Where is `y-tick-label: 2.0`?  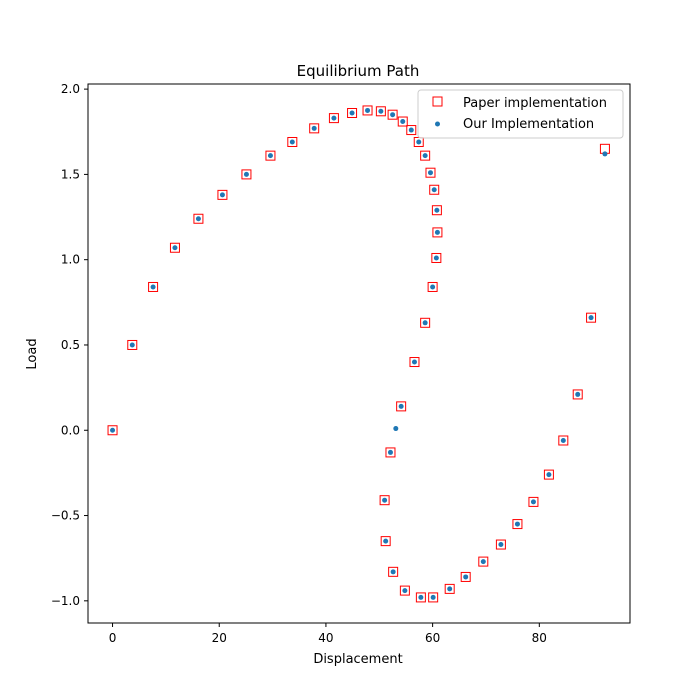
y-tick-label: 2.0 is located at coordinates (70, 89).